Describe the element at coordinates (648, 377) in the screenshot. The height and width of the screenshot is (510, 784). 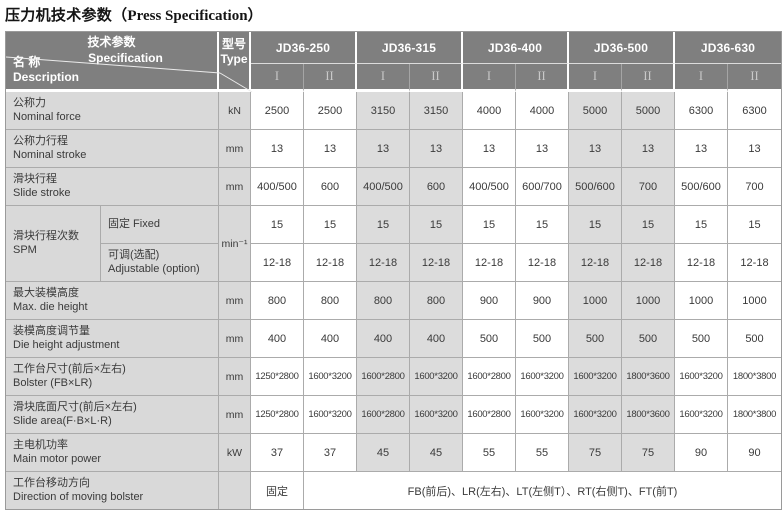
I see `value-cell: 1800*3600` at that location.